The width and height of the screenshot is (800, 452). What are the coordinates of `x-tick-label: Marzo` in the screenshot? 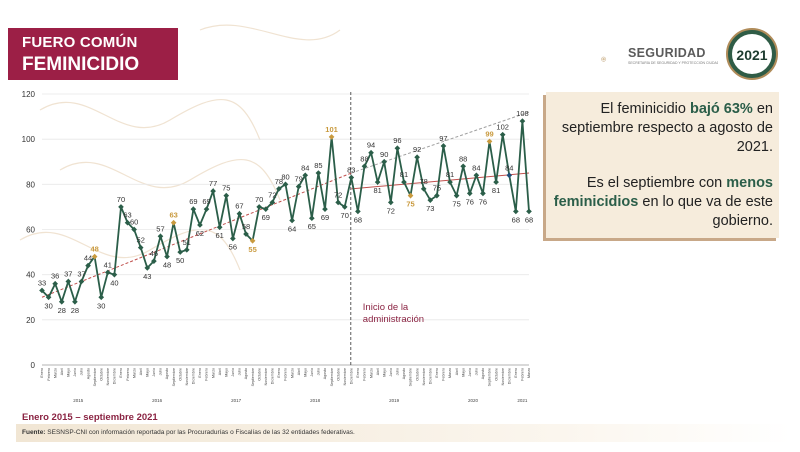 It's located at (55, 373).